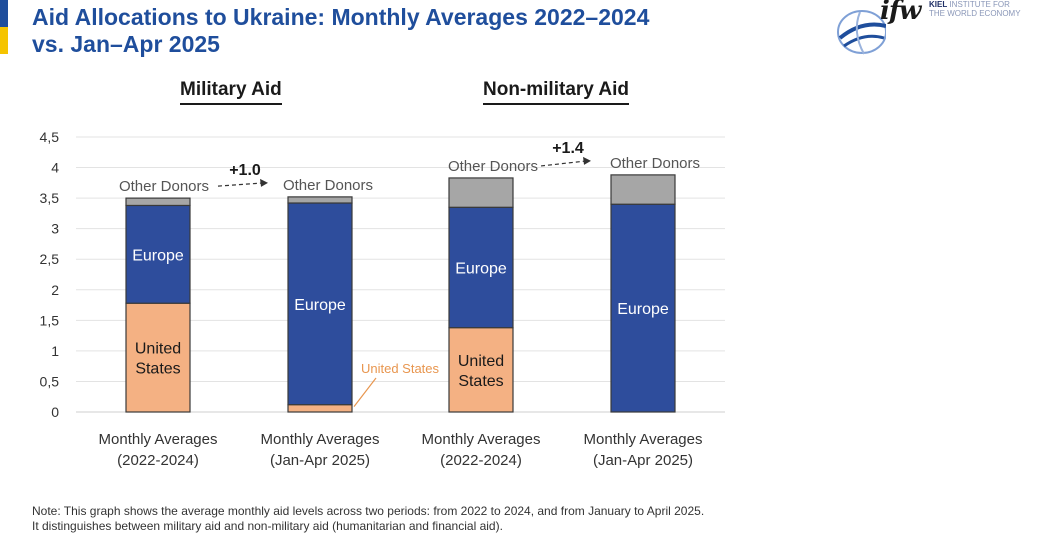 This screenshot has width=1043, height=540. I want to click on logo-kiel: KIEL, so click(938, 4).